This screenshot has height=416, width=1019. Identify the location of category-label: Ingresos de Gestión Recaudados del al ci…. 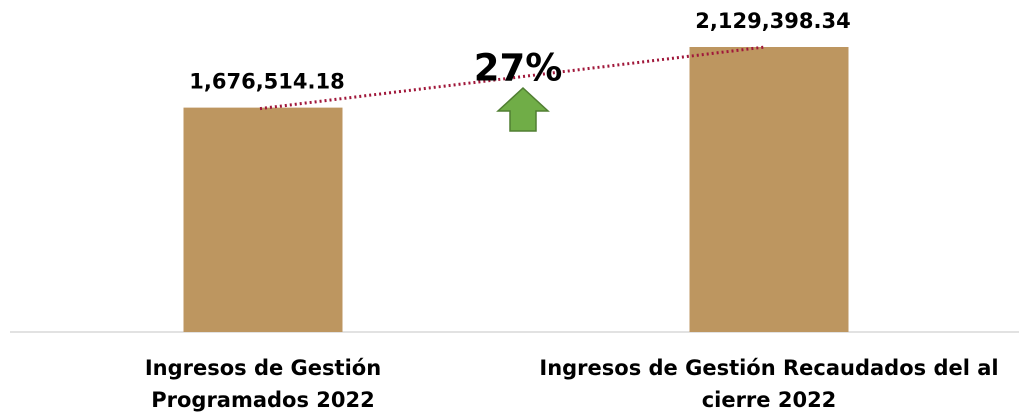
(769, 384).